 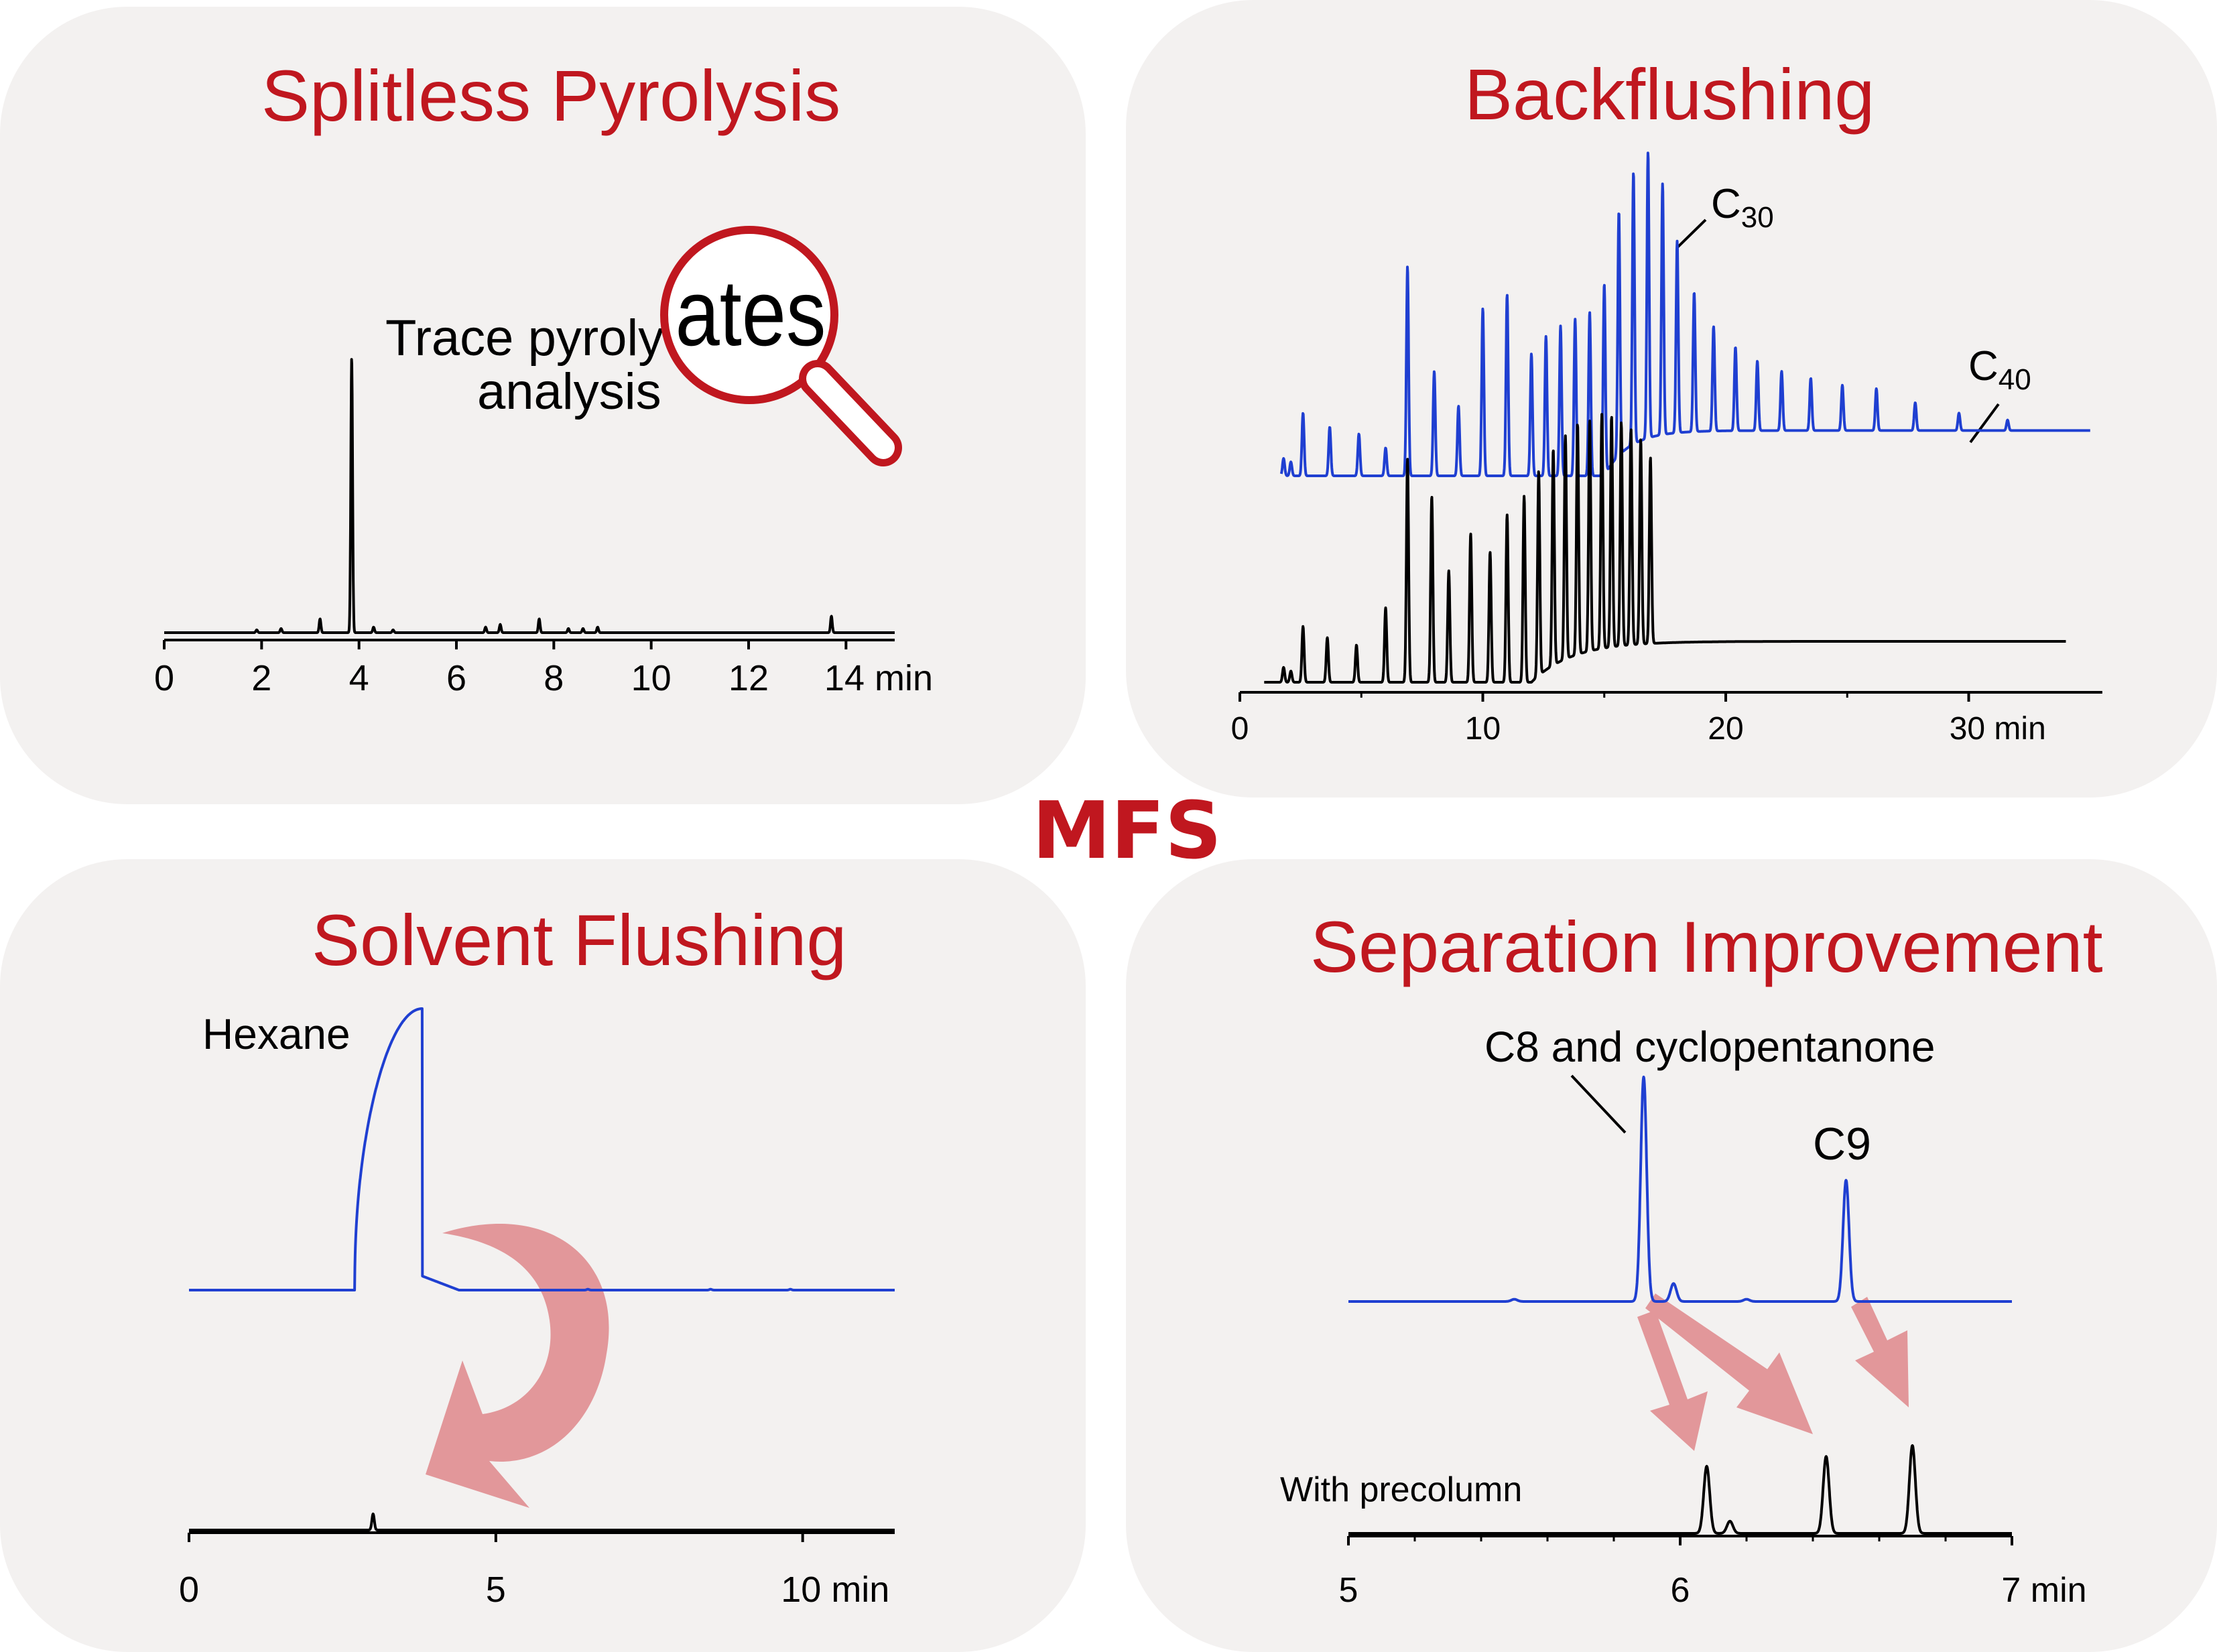 I want to click on mfs-label: MFS, so click(x=1127, y=831).